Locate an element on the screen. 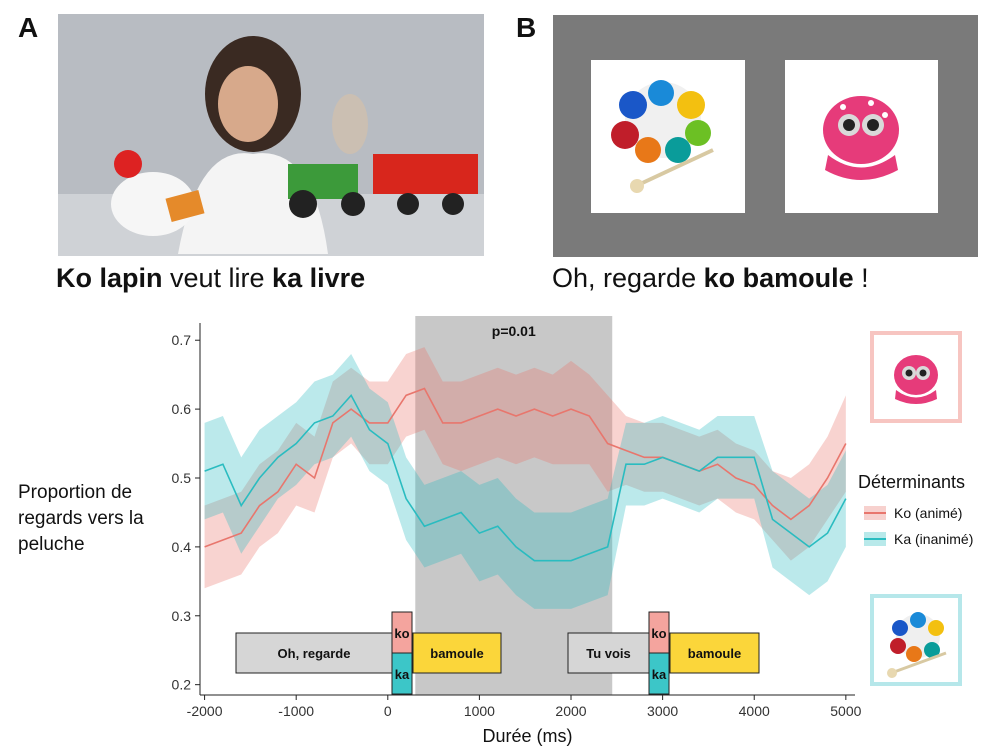  sentence-2-det-ko-box is located at coordinates (659, 632).